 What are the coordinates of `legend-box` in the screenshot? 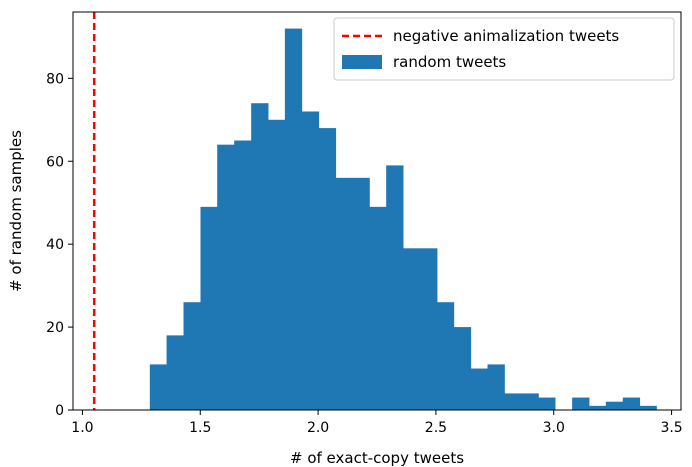 It's located at (504, 49).